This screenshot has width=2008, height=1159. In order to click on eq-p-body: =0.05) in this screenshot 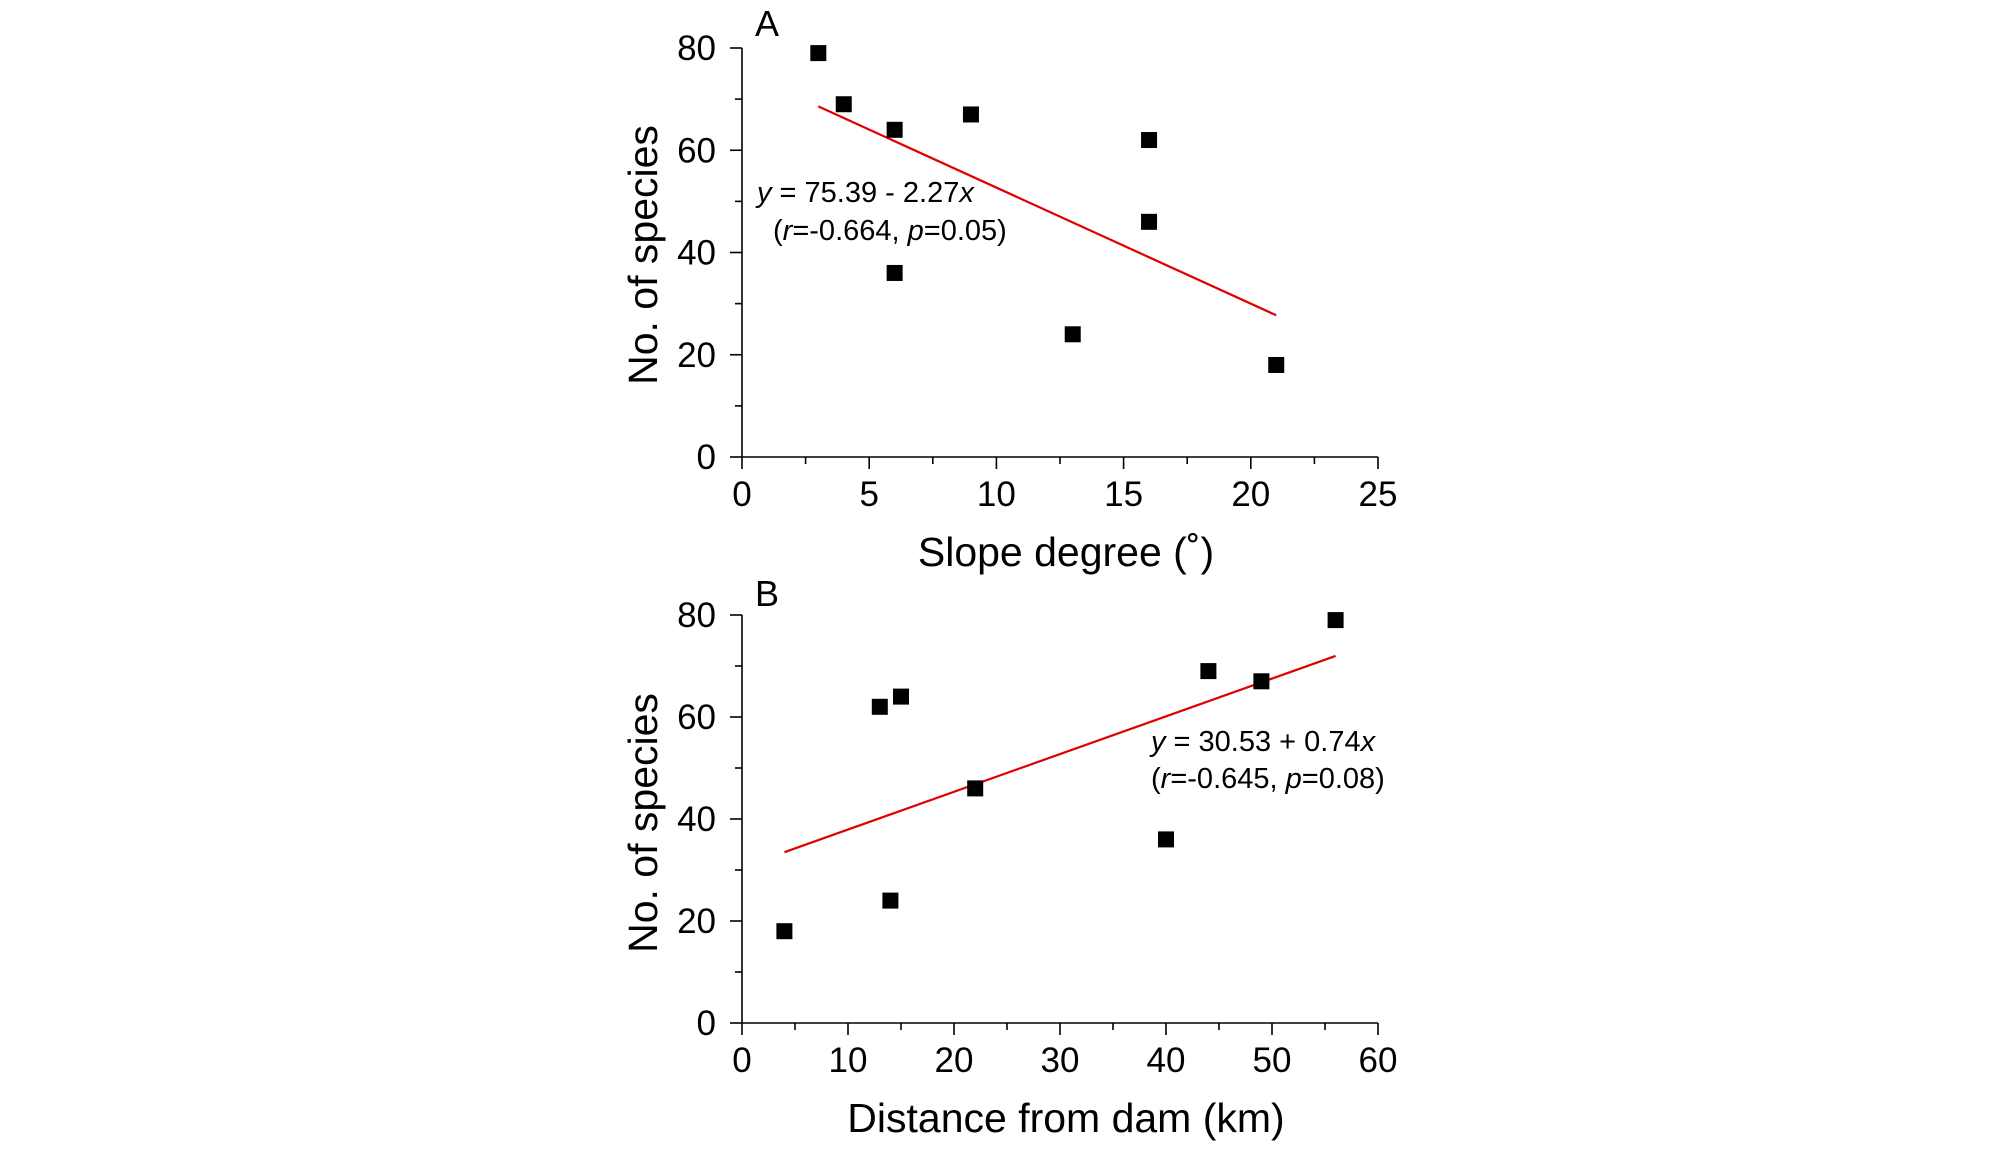, I will do `click(965, 231)`.